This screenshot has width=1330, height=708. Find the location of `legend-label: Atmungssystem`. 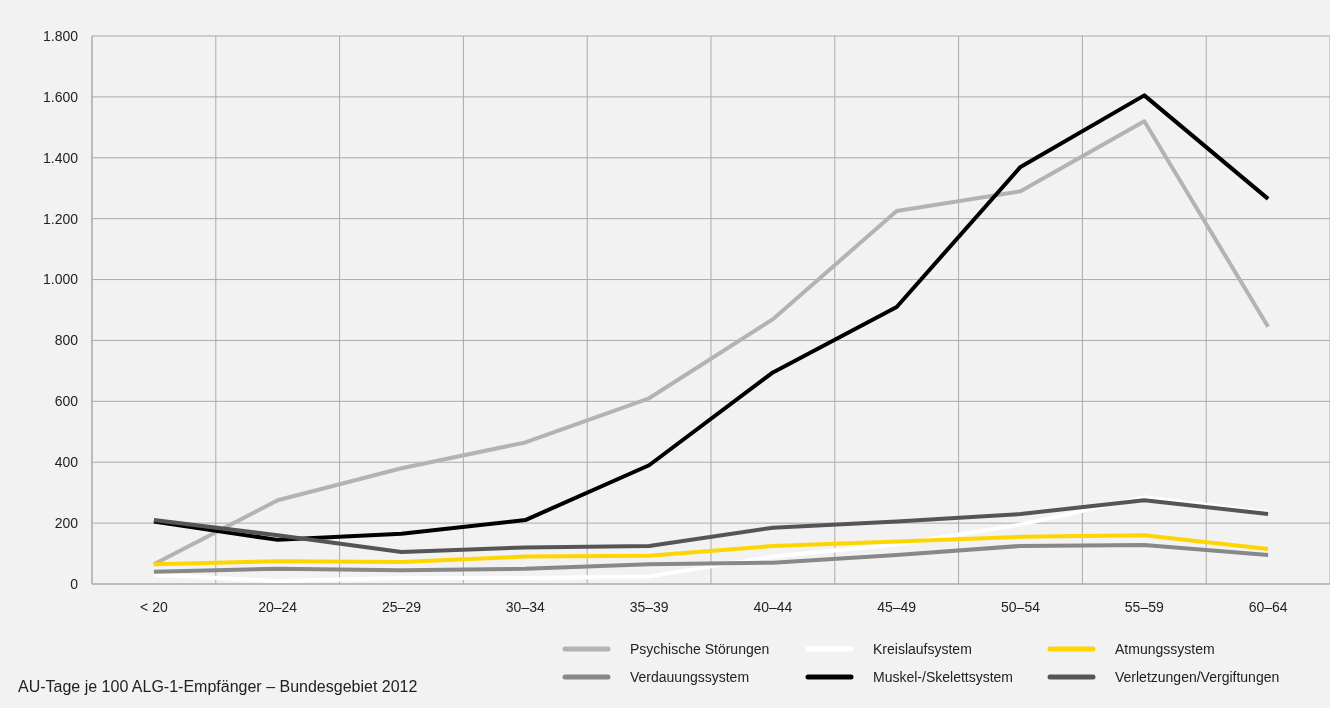

legend-label: Atmungssystem is located at coordinates (1165, 648).